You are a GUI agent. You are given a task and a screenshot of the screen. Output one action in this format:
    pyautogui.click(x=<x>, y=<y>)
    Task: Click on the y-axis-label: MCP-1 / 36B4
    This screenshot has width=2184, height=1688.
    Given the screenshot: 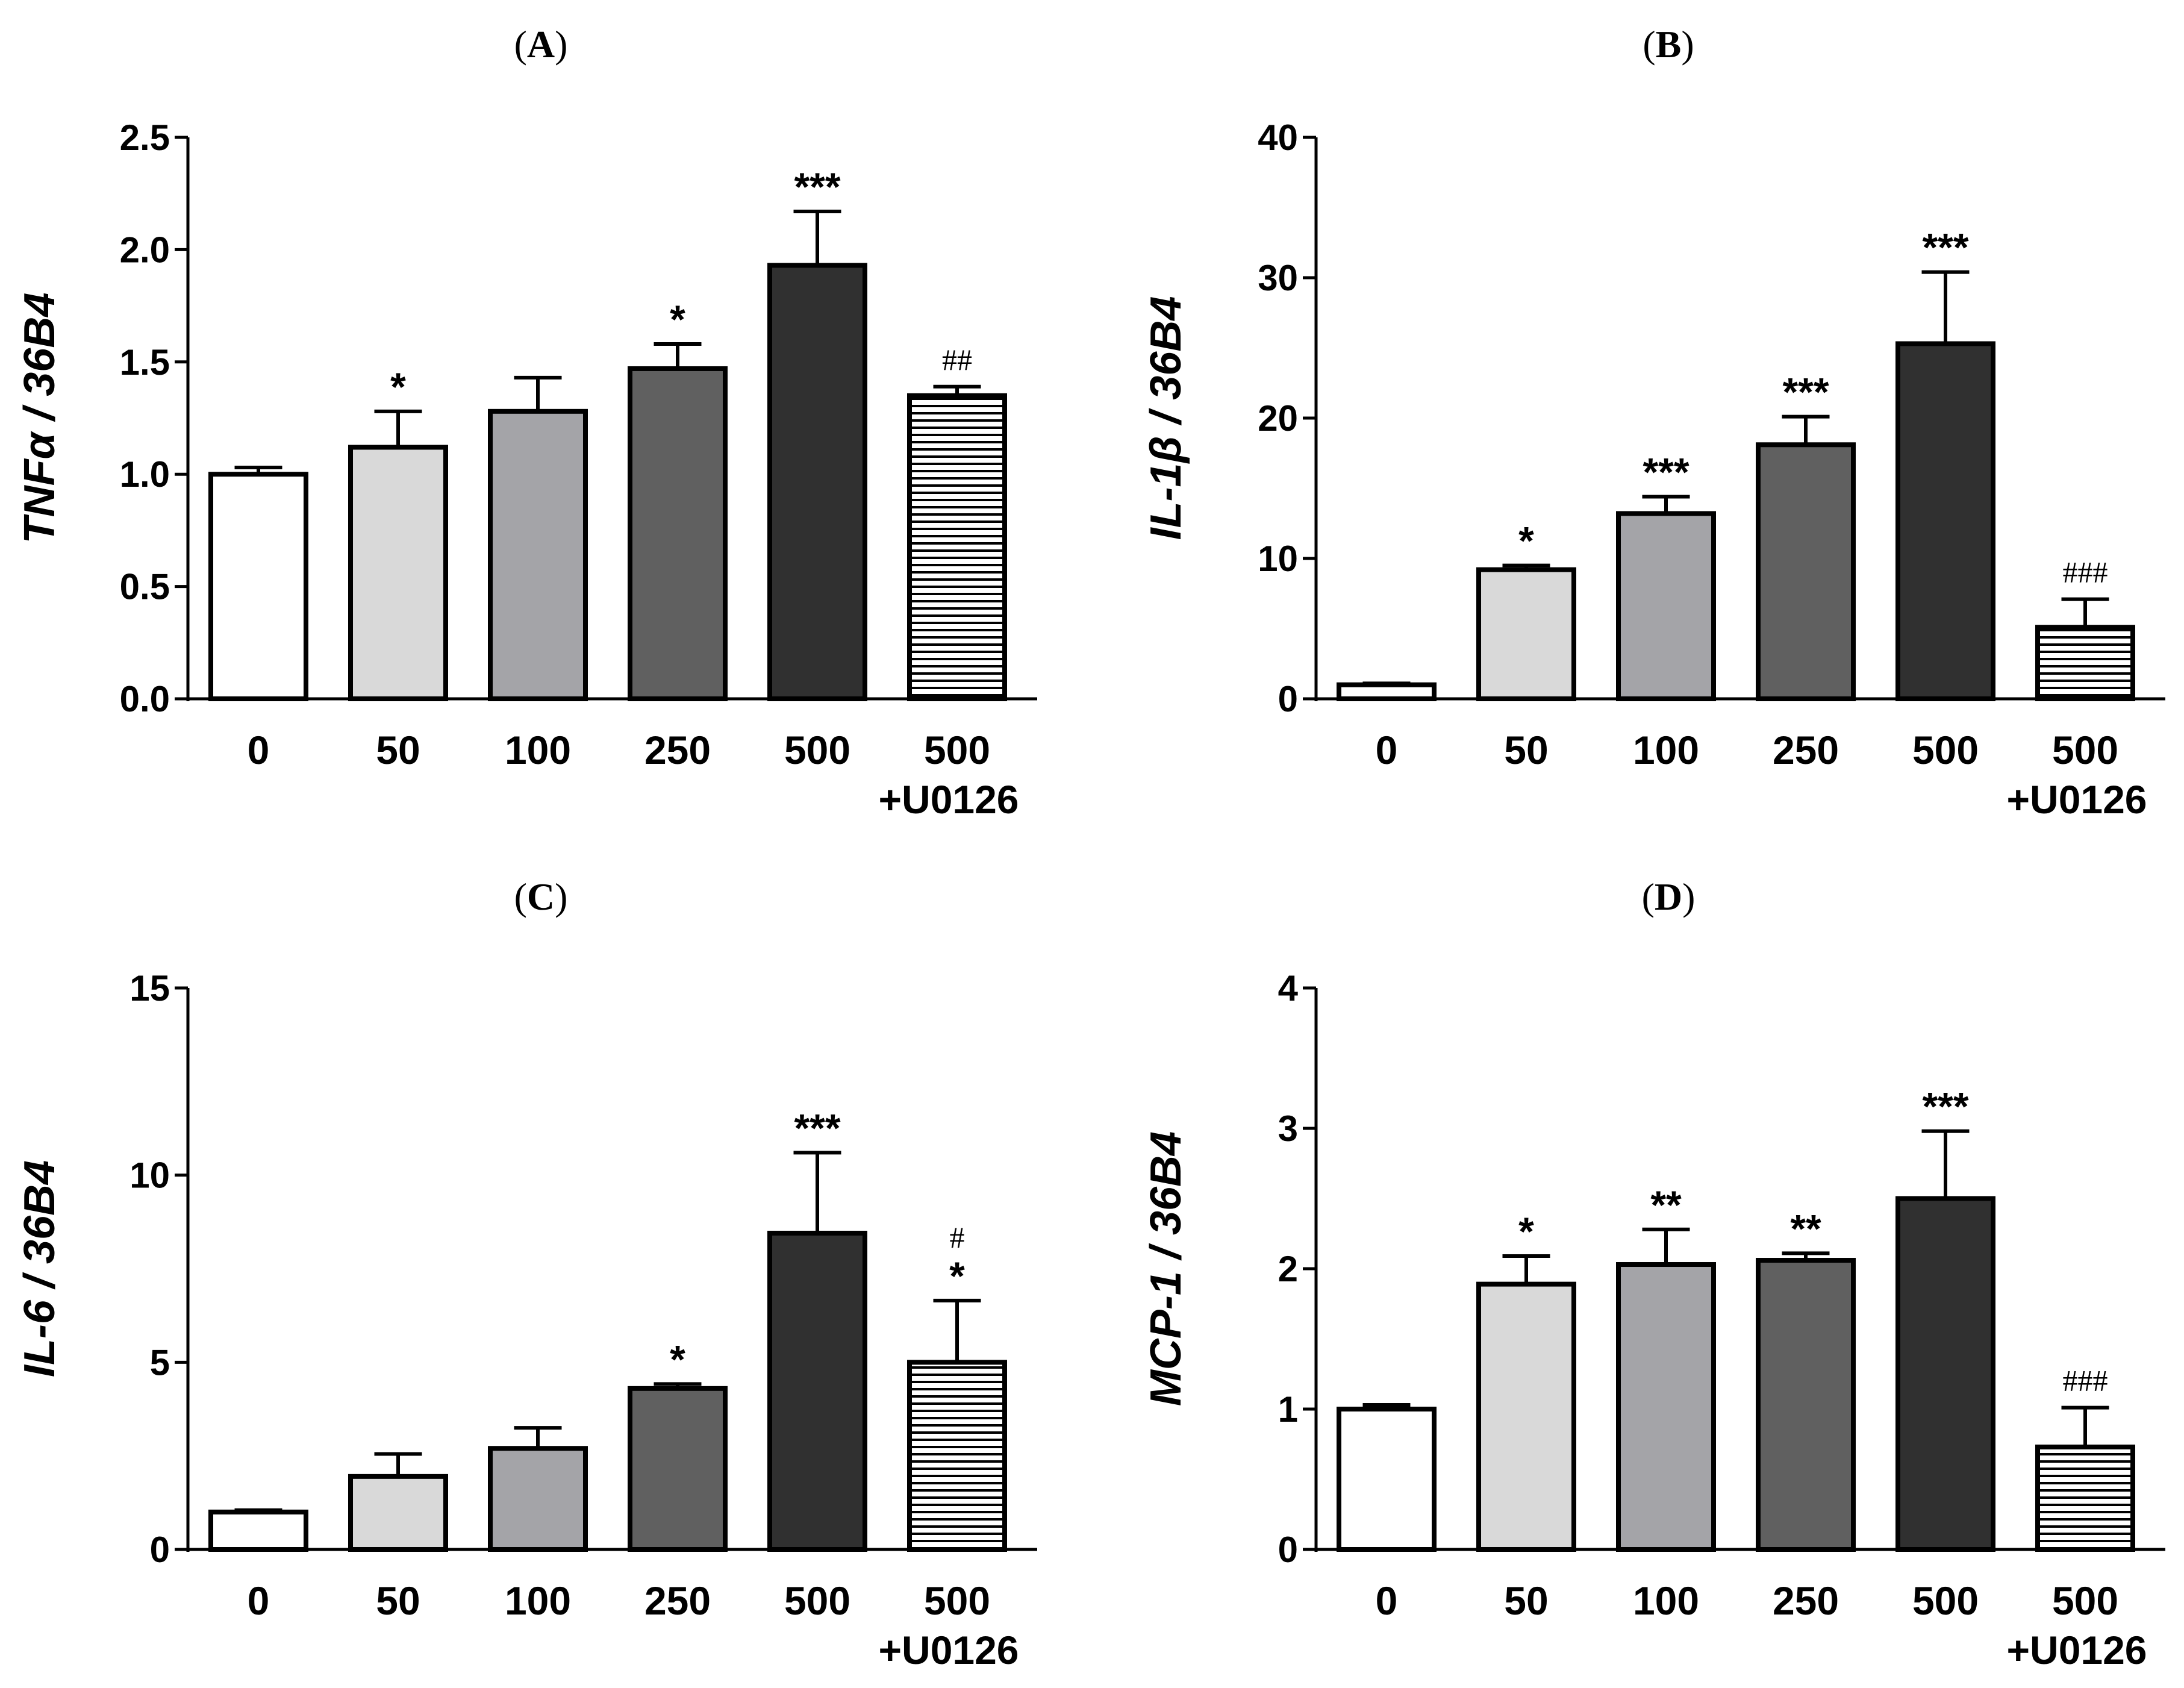 What is the action you would take?
    pyautogui.click(x=1166, y=1269)
    